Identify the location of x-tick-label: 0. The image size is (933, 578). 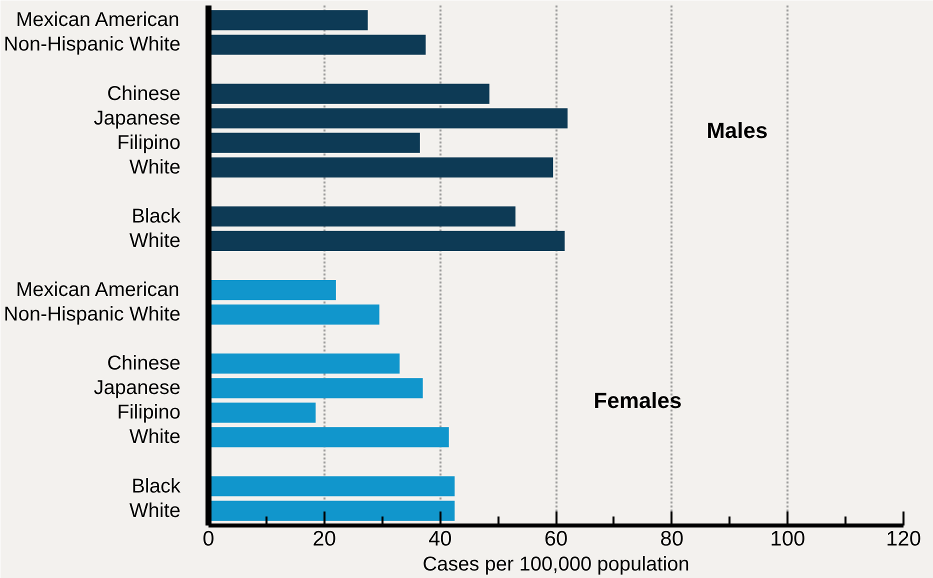
(208, 539).